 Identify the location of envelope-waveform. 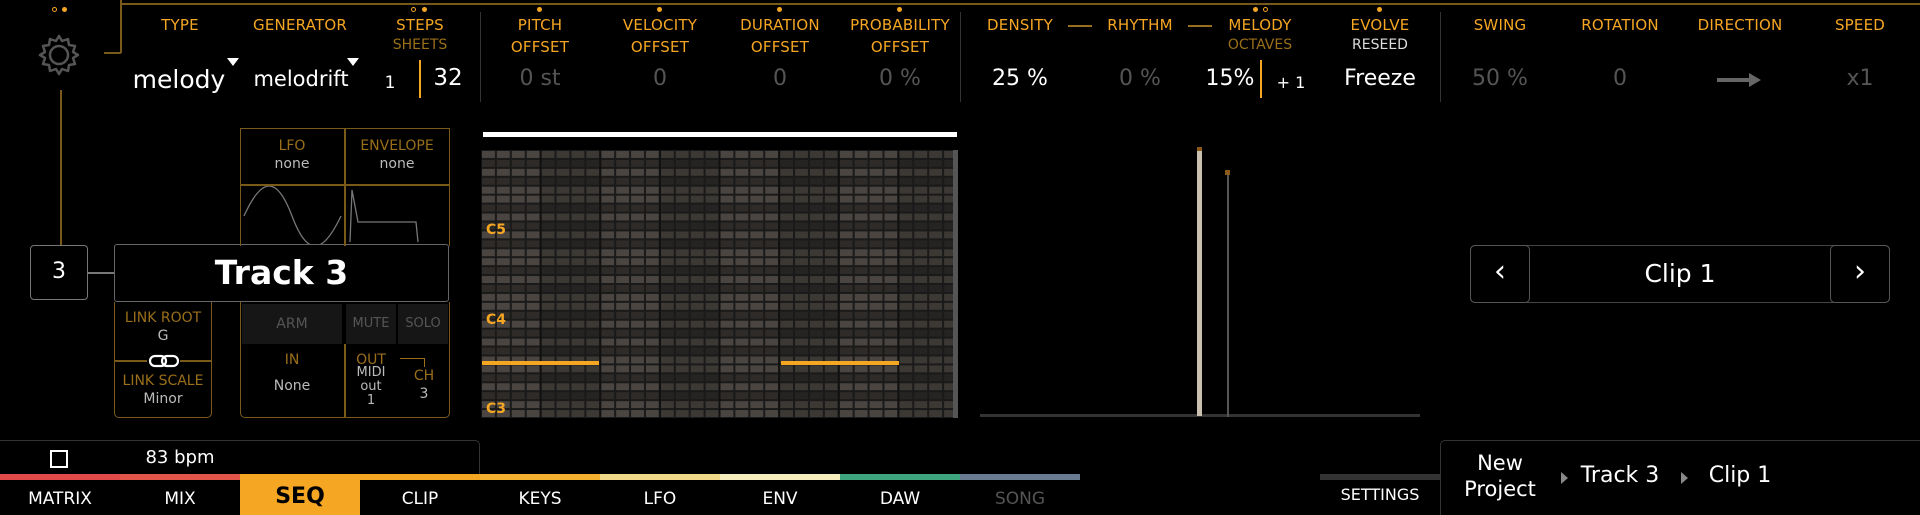
(397, 215).